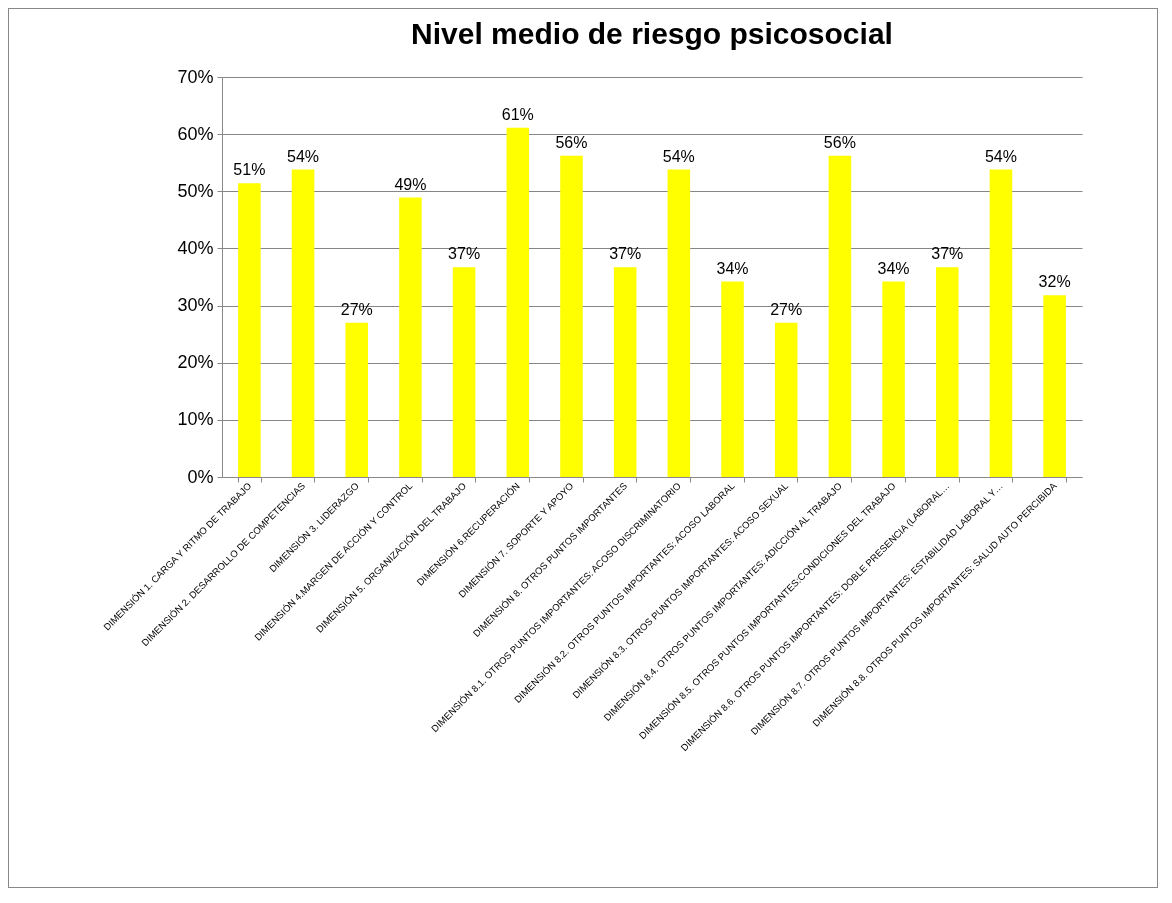 Image resolution: width=1172 pixels, height=903 pixels. What do you see at coordinates (195, 76) in the screenshot?
I see `y-tick-label: 70%` at bounding box center [195, 76].